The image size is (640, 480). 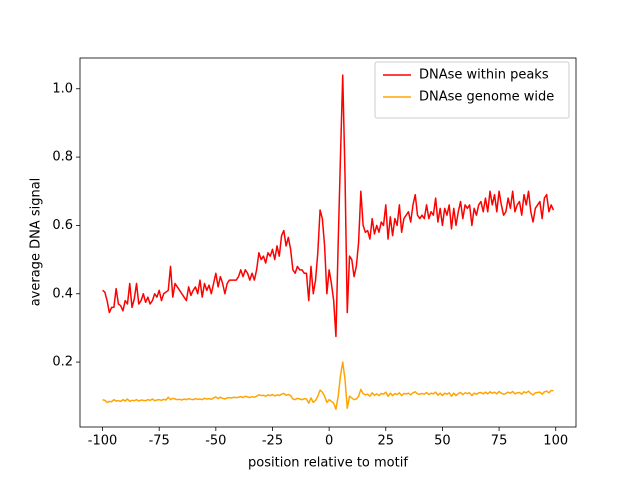 What do you see at coordinates (62, 88) in the screenshot?
I see `y-tick-label: 1.0` at bounding box center [62, 88].